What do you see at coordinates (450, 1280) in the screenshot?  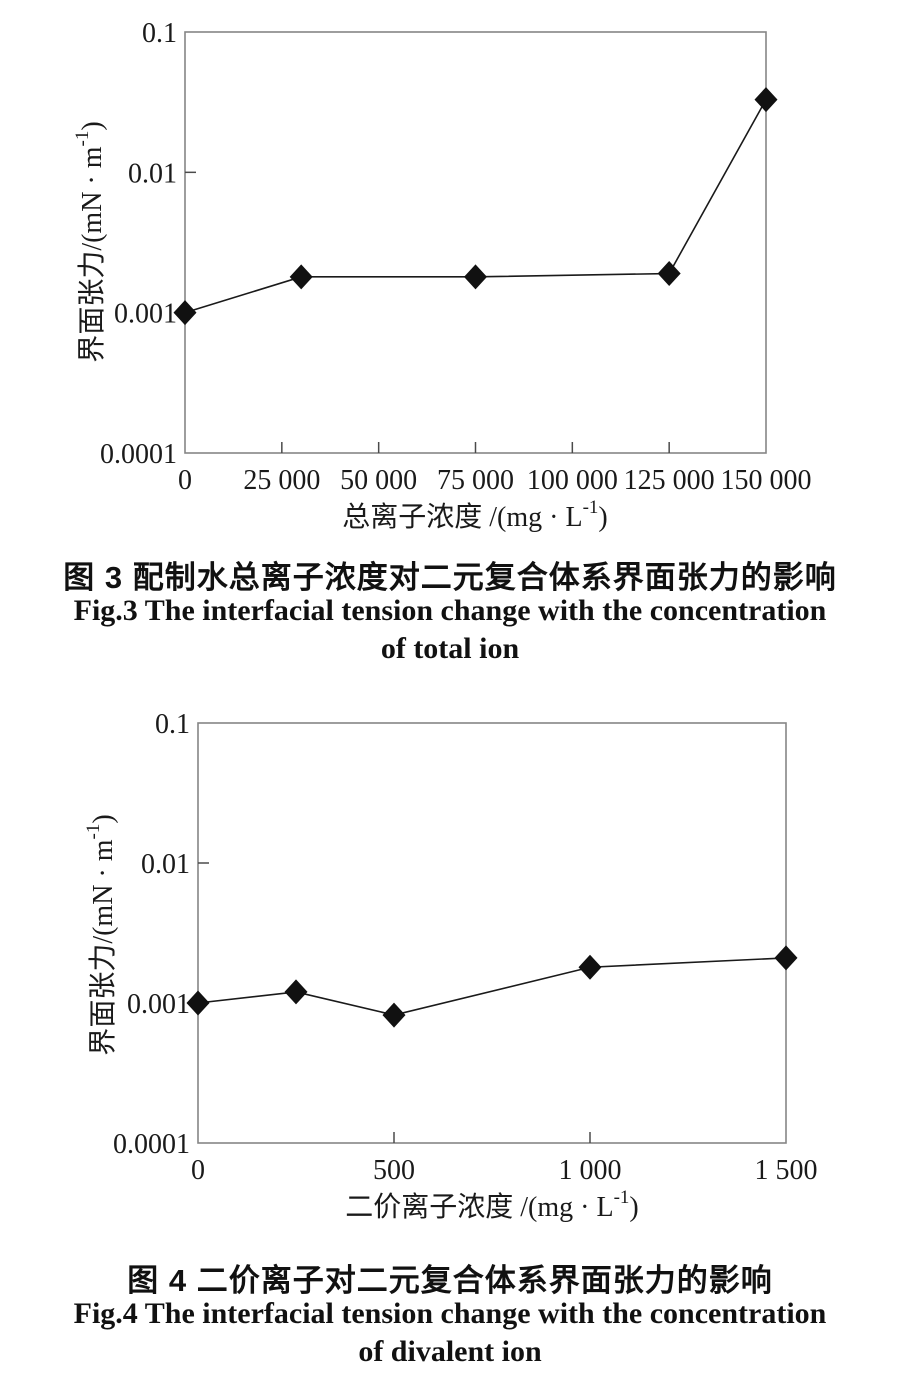 I see `fig4-caption-chinese: 图 4 二价离子对二元复合体系界面张力的影响` at bounding box center [450, 1280].